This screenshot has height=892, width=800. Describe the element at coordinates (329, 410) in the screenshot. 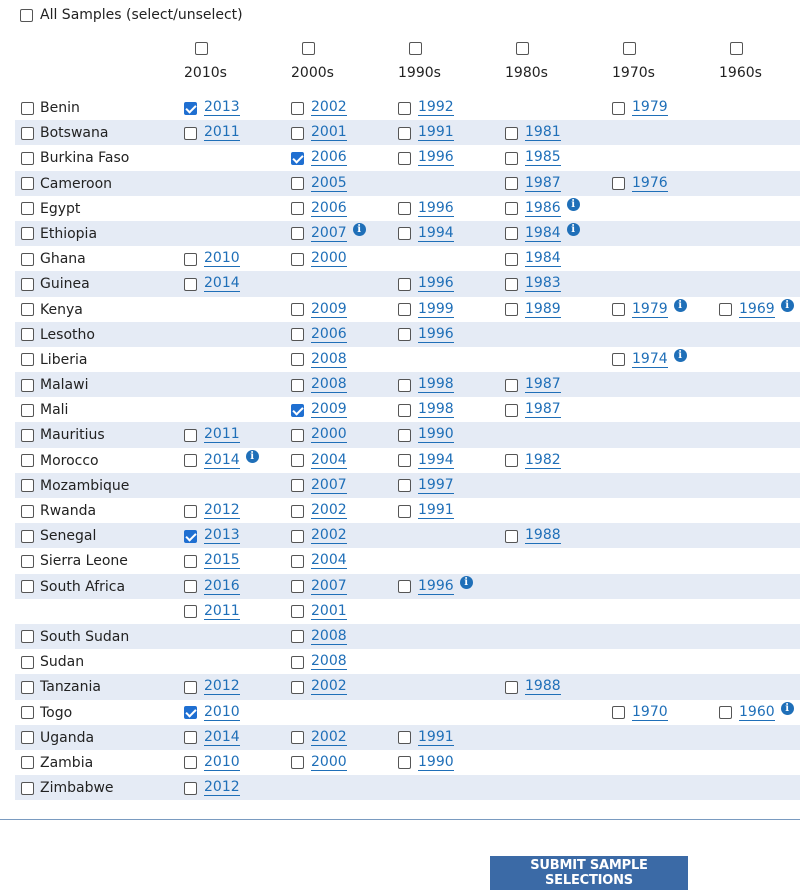

I see `sample-year-link: 2009` at that location.